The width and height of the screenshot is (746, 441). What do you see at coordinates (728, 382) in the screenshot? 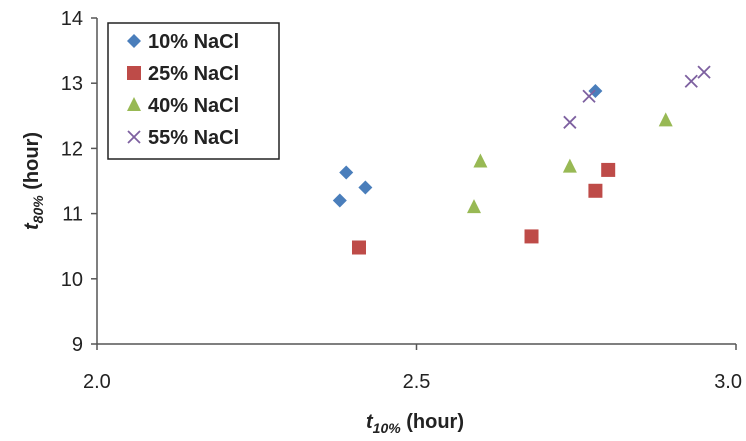
I see `x-tick-label: 3.0` at bounding box center [728, 382].